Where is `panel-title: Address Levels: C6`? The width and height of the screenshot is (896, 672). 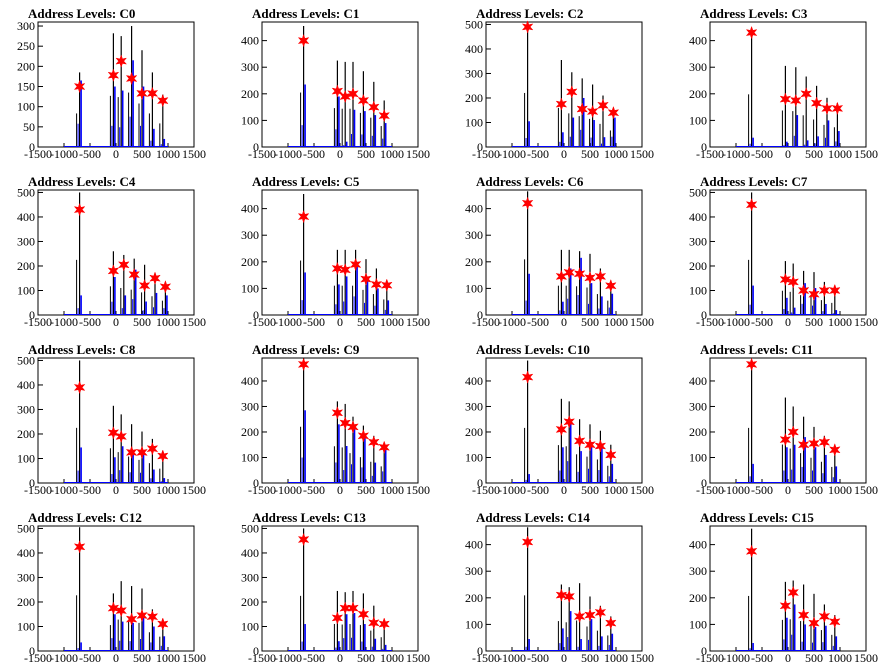
panel-title: Address Levels: C6 is located at coordinates (530, 181).